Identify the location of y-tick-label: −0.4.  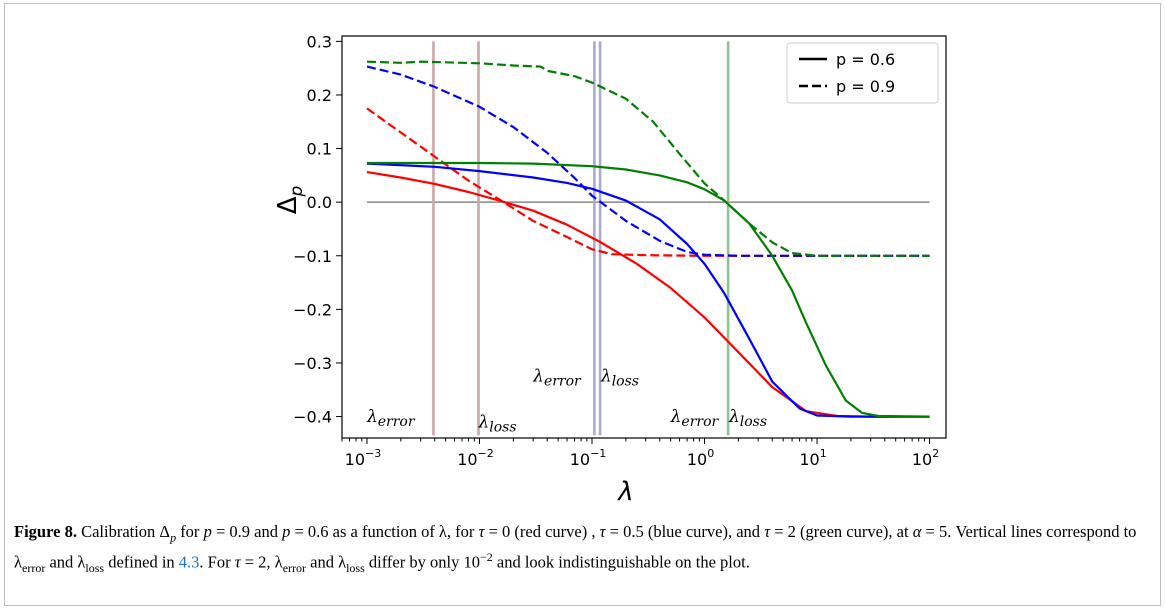
(312, 417).